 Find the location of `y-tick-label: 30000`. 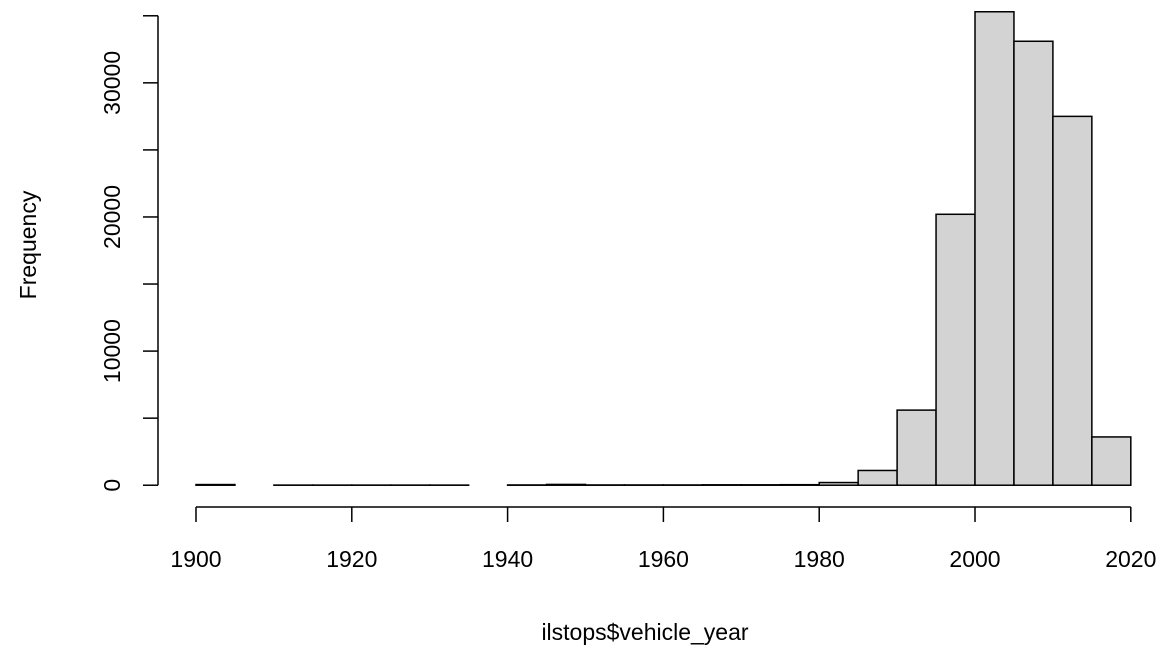

y-tick-label: 30000 is located at coordinates (112, 83).